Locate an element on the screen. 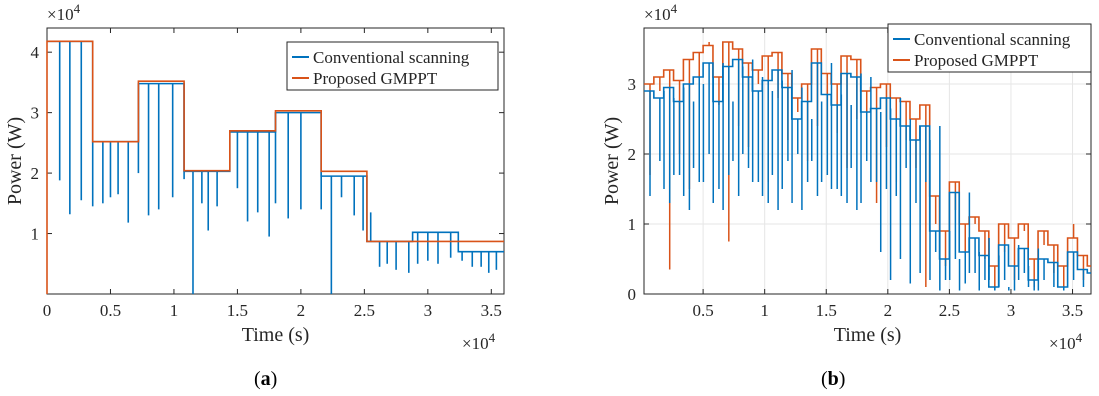 Image resolution: width=1099 pixels, height=396 pixels. panel-b-xtick-label: 2 is located at coordinates (888, 310).